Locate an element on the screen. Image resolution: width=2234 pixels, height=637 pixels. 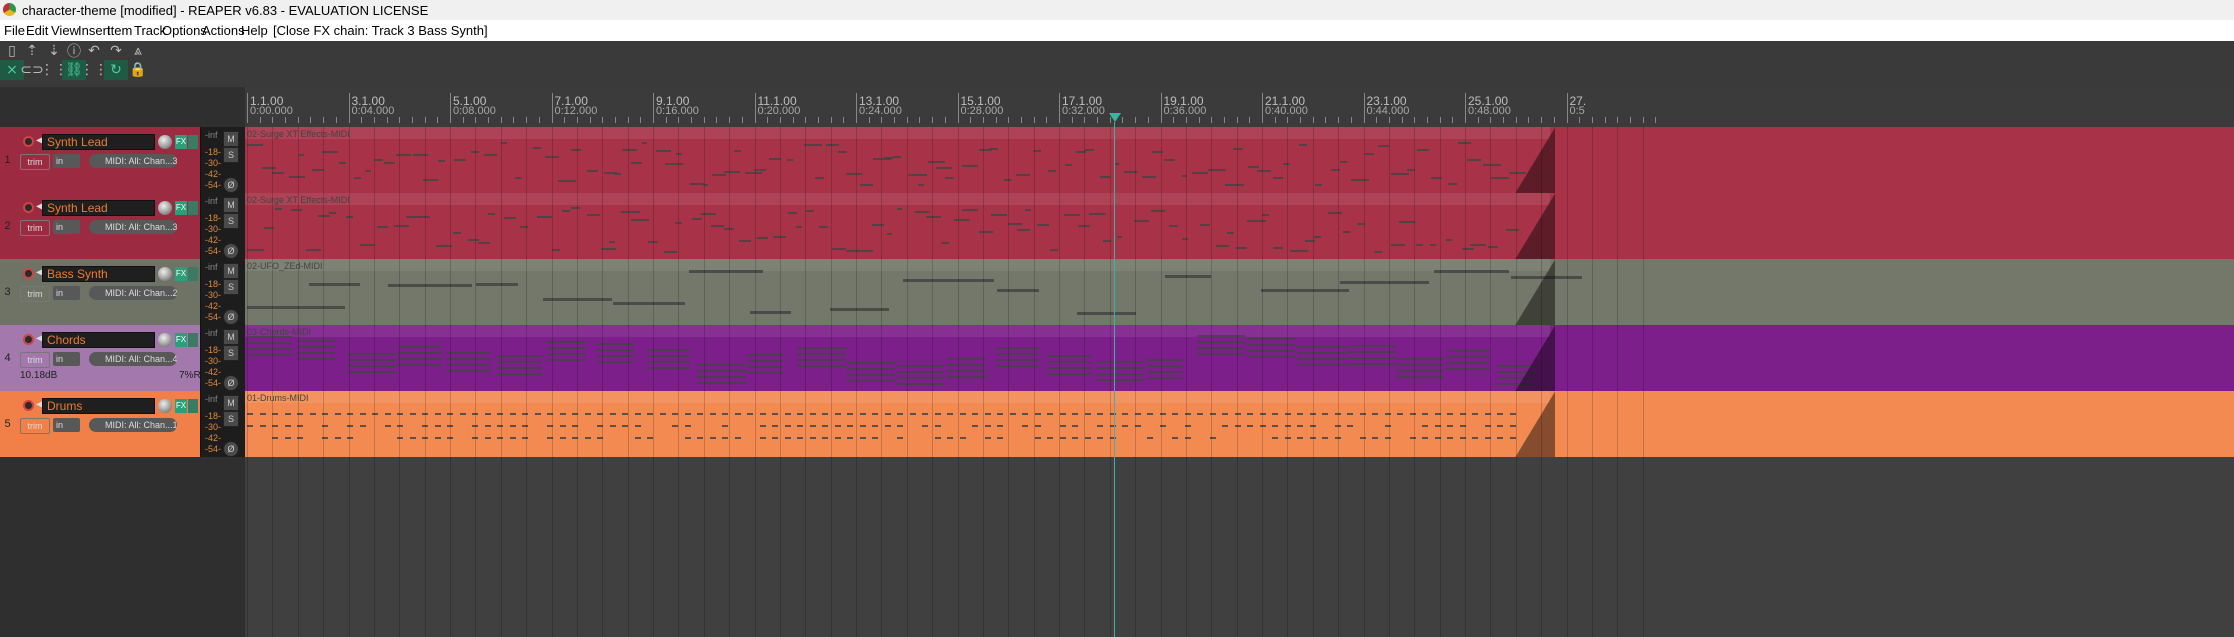
track-name: Bass Synth is located at coordinates (98, 274).